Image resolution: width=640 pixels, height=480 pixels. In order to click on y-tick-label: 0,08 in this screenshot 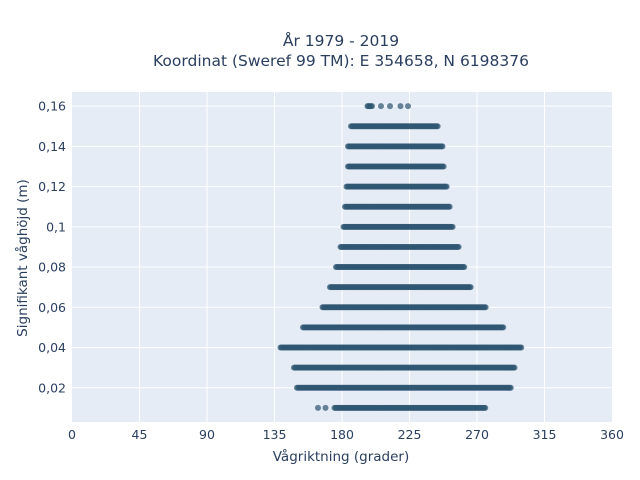, I will do `click(52, 267)`.